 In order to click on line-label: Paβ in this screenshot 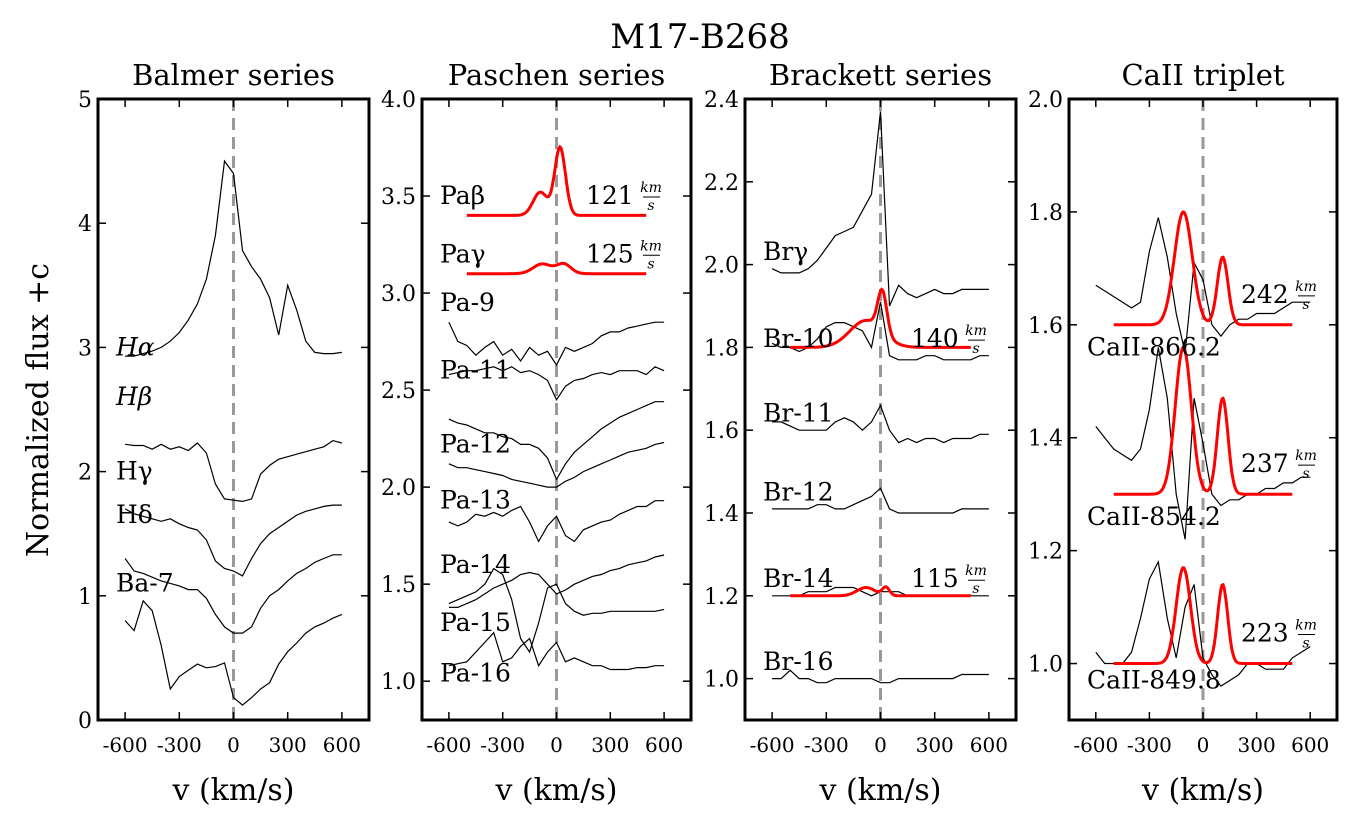, I will do `click(462, 195)`.